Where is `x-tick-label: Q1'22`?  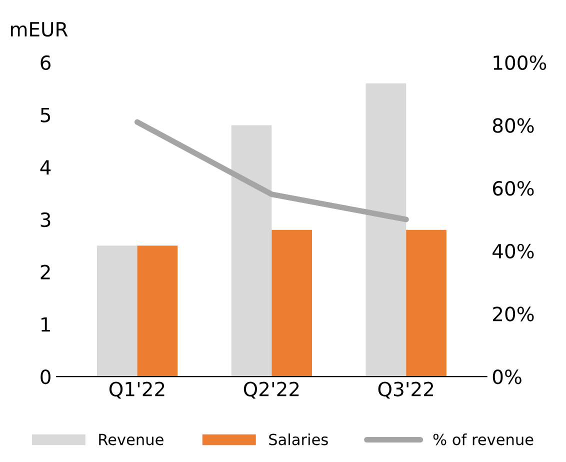
x-tick-label: Q1'22 is located at coordinates (136, 390).